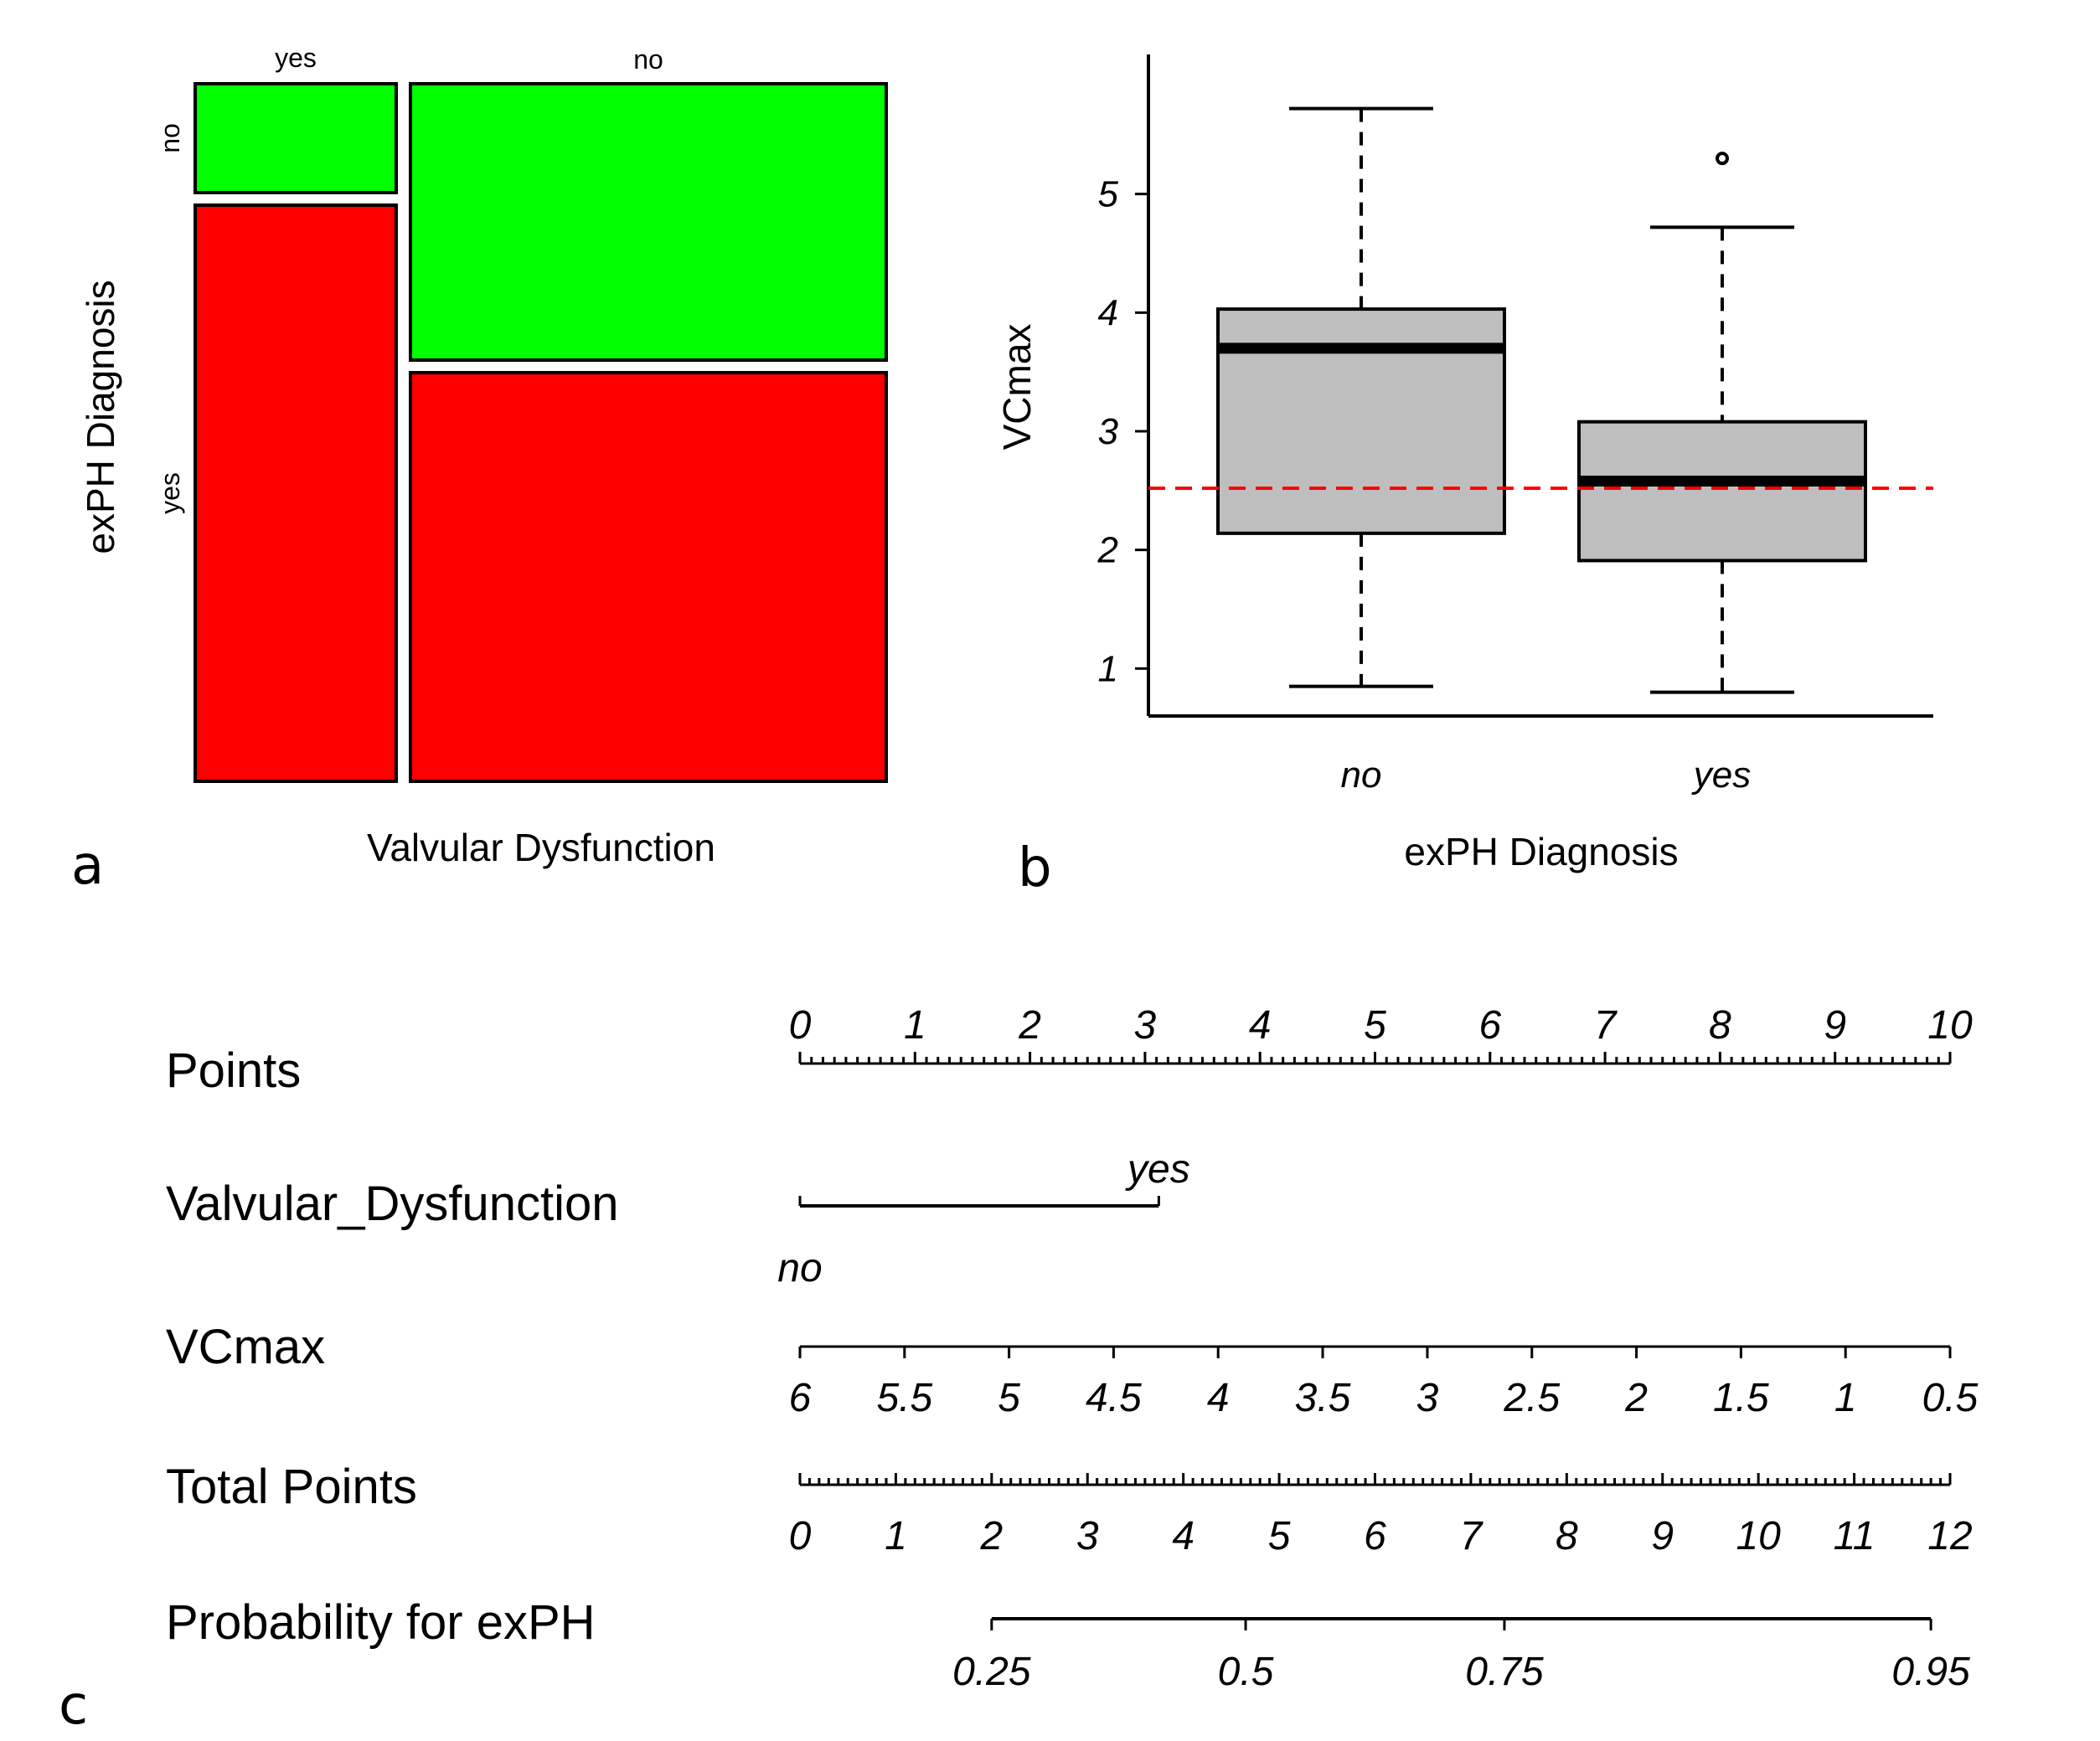 The image size is (2100, 1741). What do you see at coordinates (1246, 1672) in the screenshot?
I see `probability-tick-label: 0.5` at bounding box center [1246, 1672].